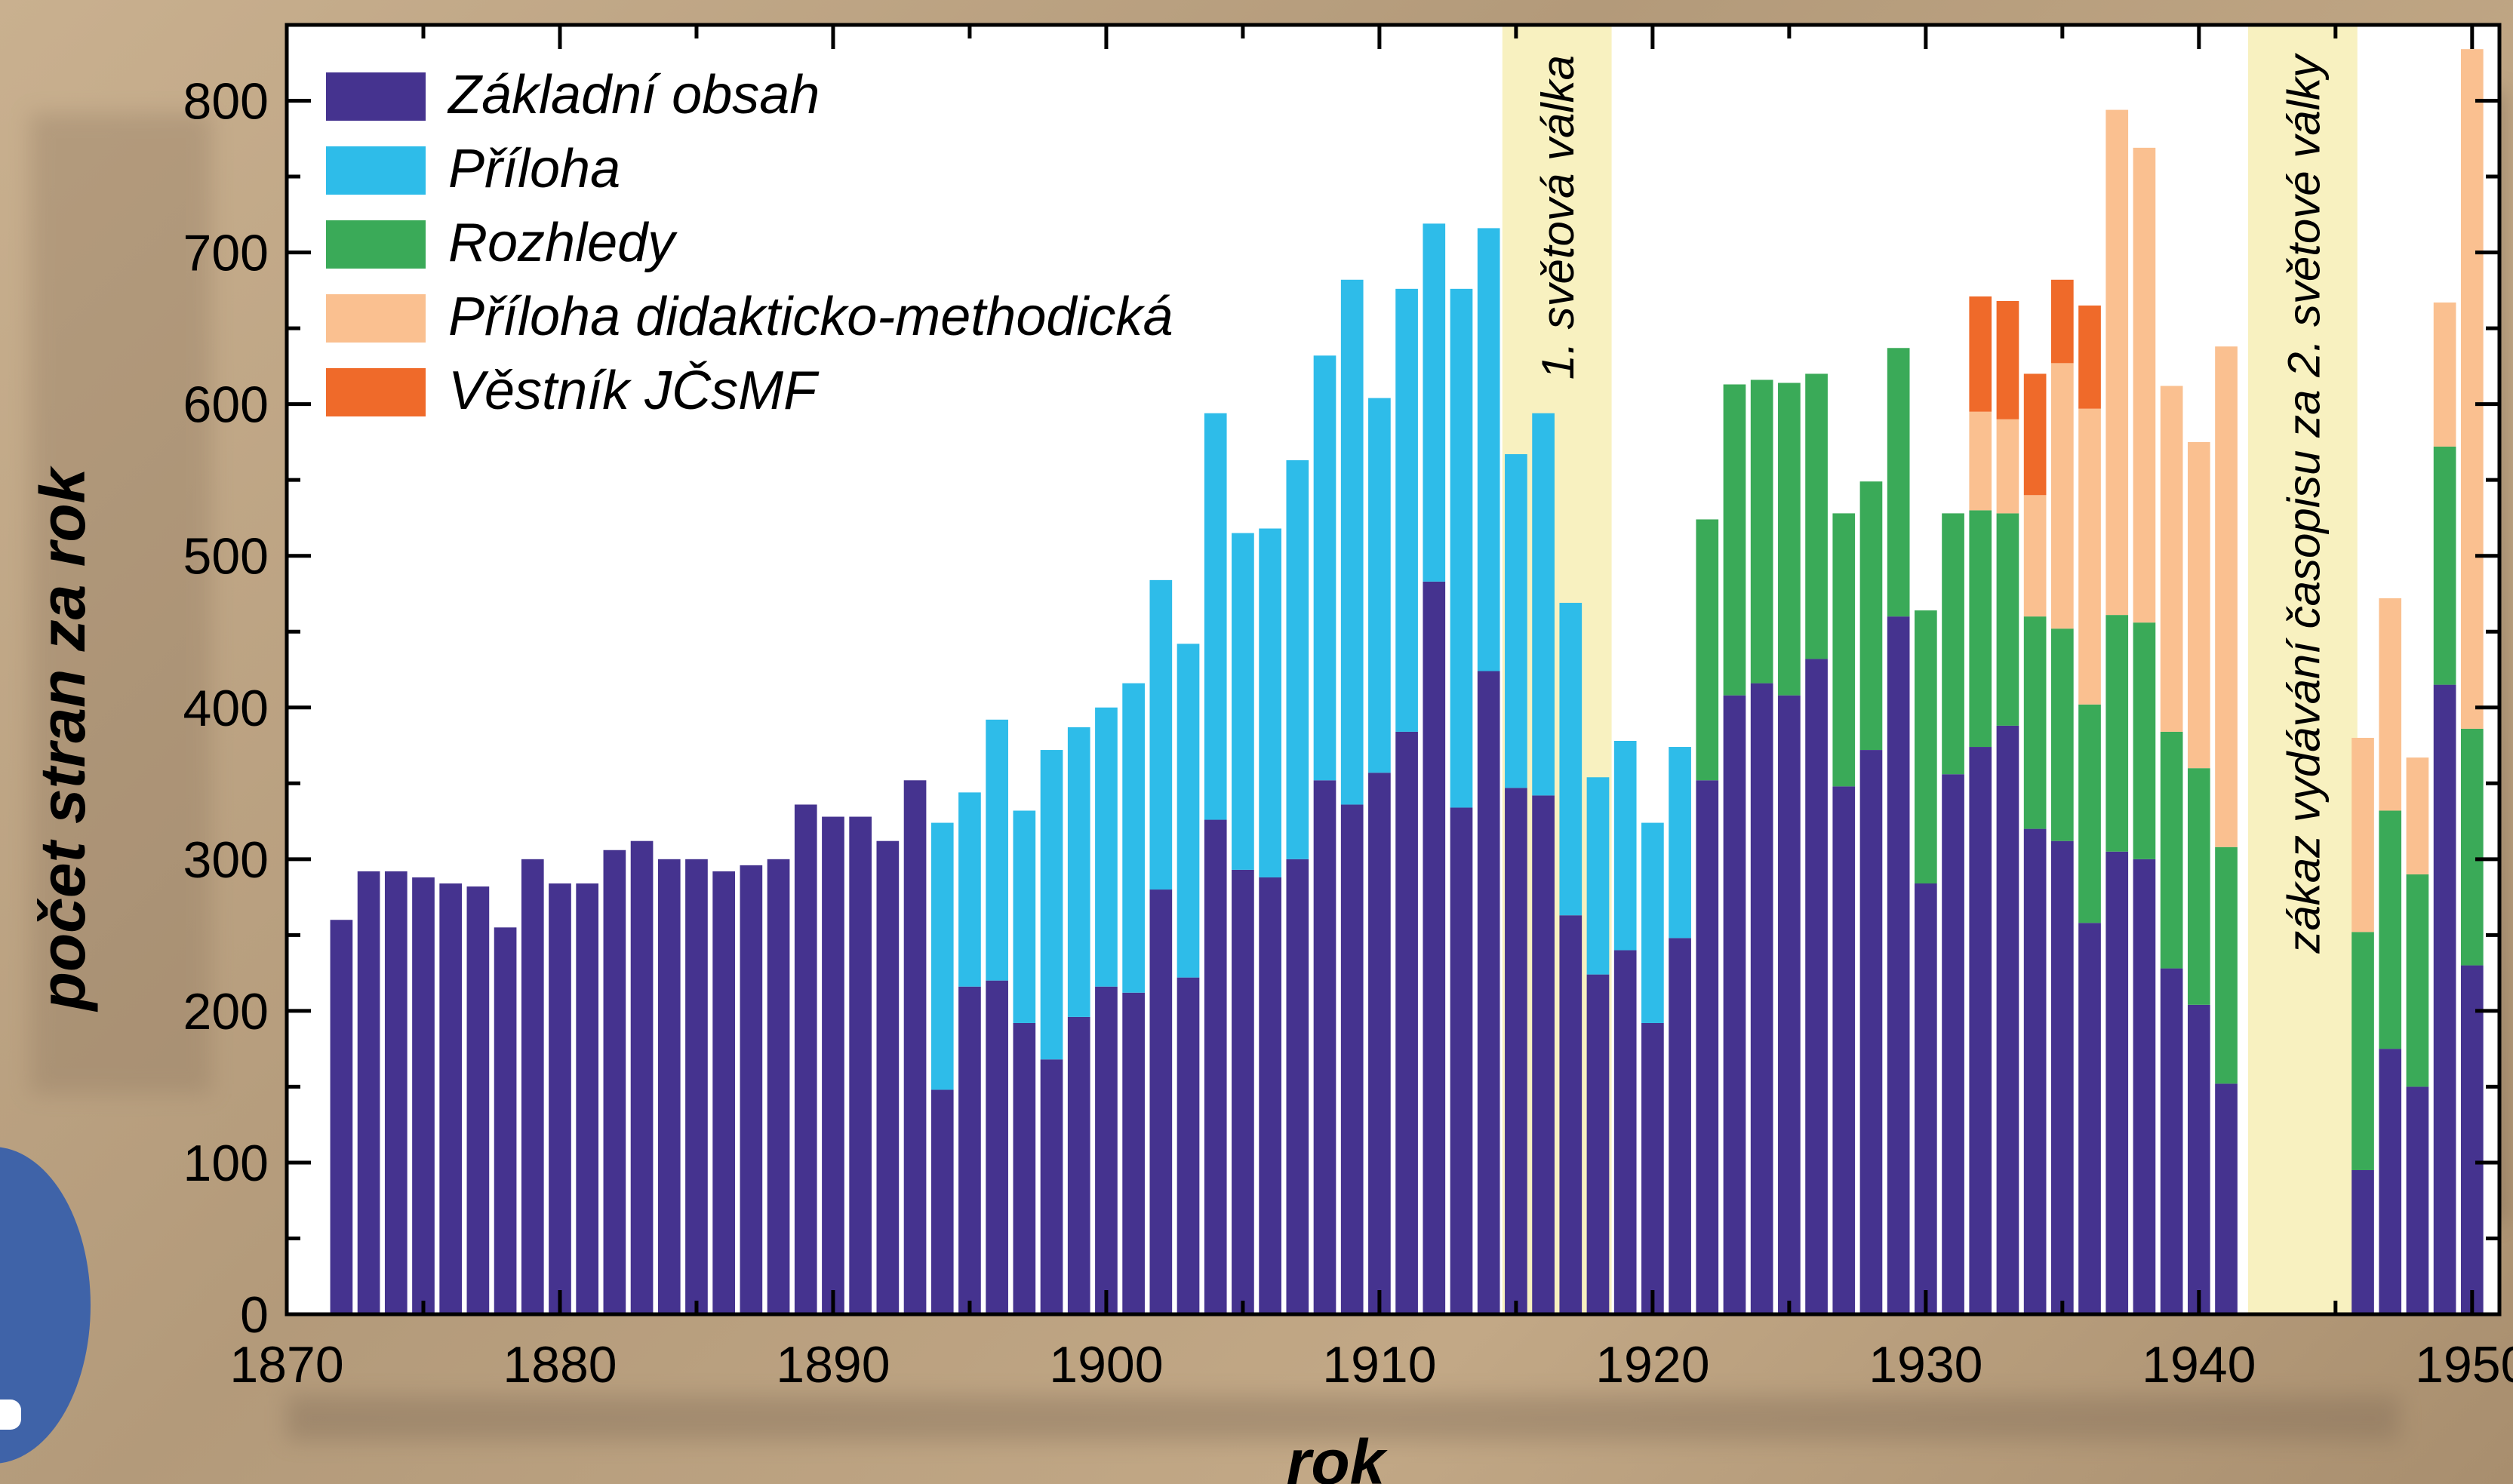  What do you see at coordinates (286, 1364) in the screenshot?
I see `x-tick-label: 1870` at bounding box center [286, 1364].